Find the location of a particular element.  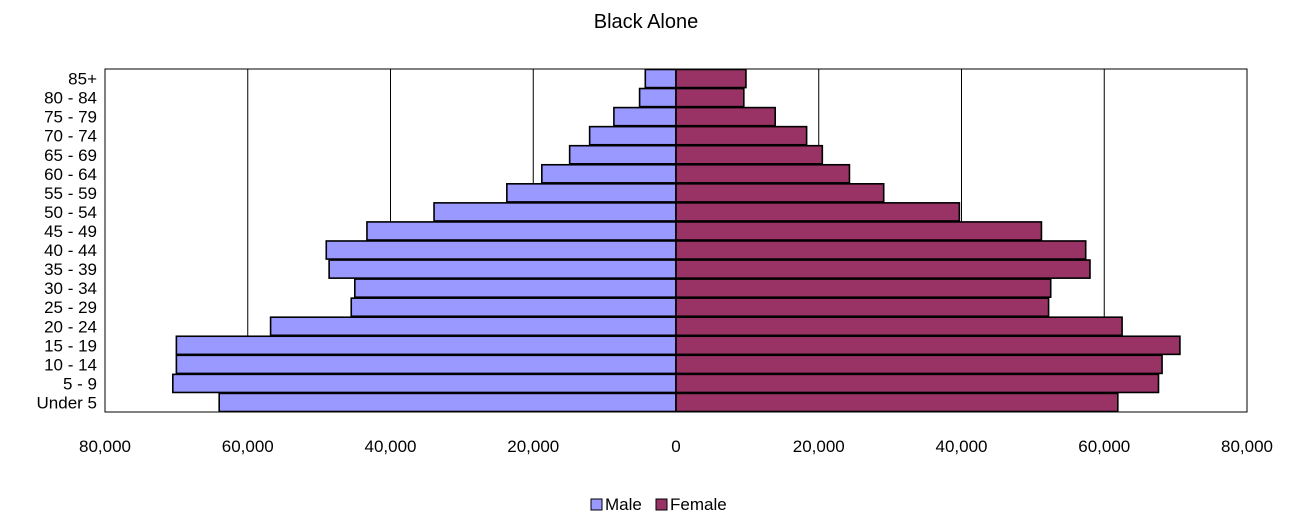

category-label: 10 - 14 is located at coordinates (70, 364).